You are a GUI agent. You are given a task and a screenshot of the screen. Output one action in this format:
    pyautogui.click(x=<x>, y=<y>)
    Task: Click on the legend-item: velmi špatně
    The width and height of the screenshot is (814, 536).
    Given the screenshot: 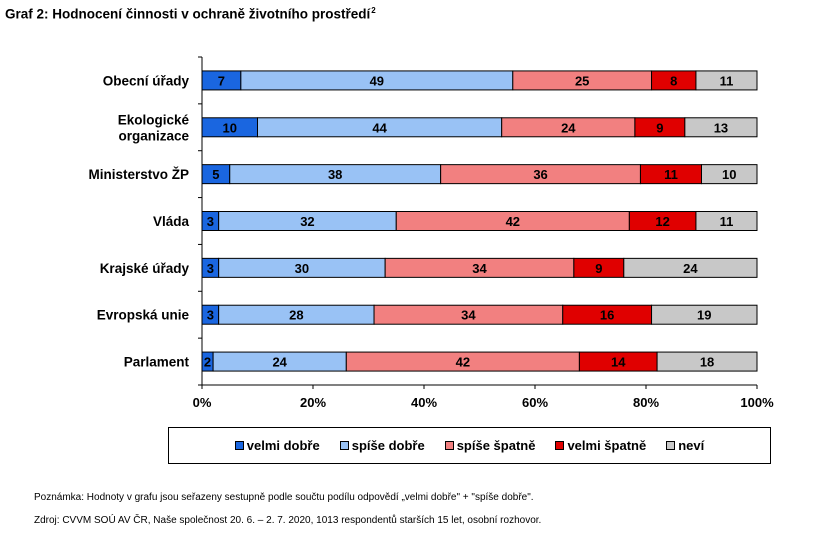 What is the action you would take?
    pyautogui.click(x=600, y=445)
    